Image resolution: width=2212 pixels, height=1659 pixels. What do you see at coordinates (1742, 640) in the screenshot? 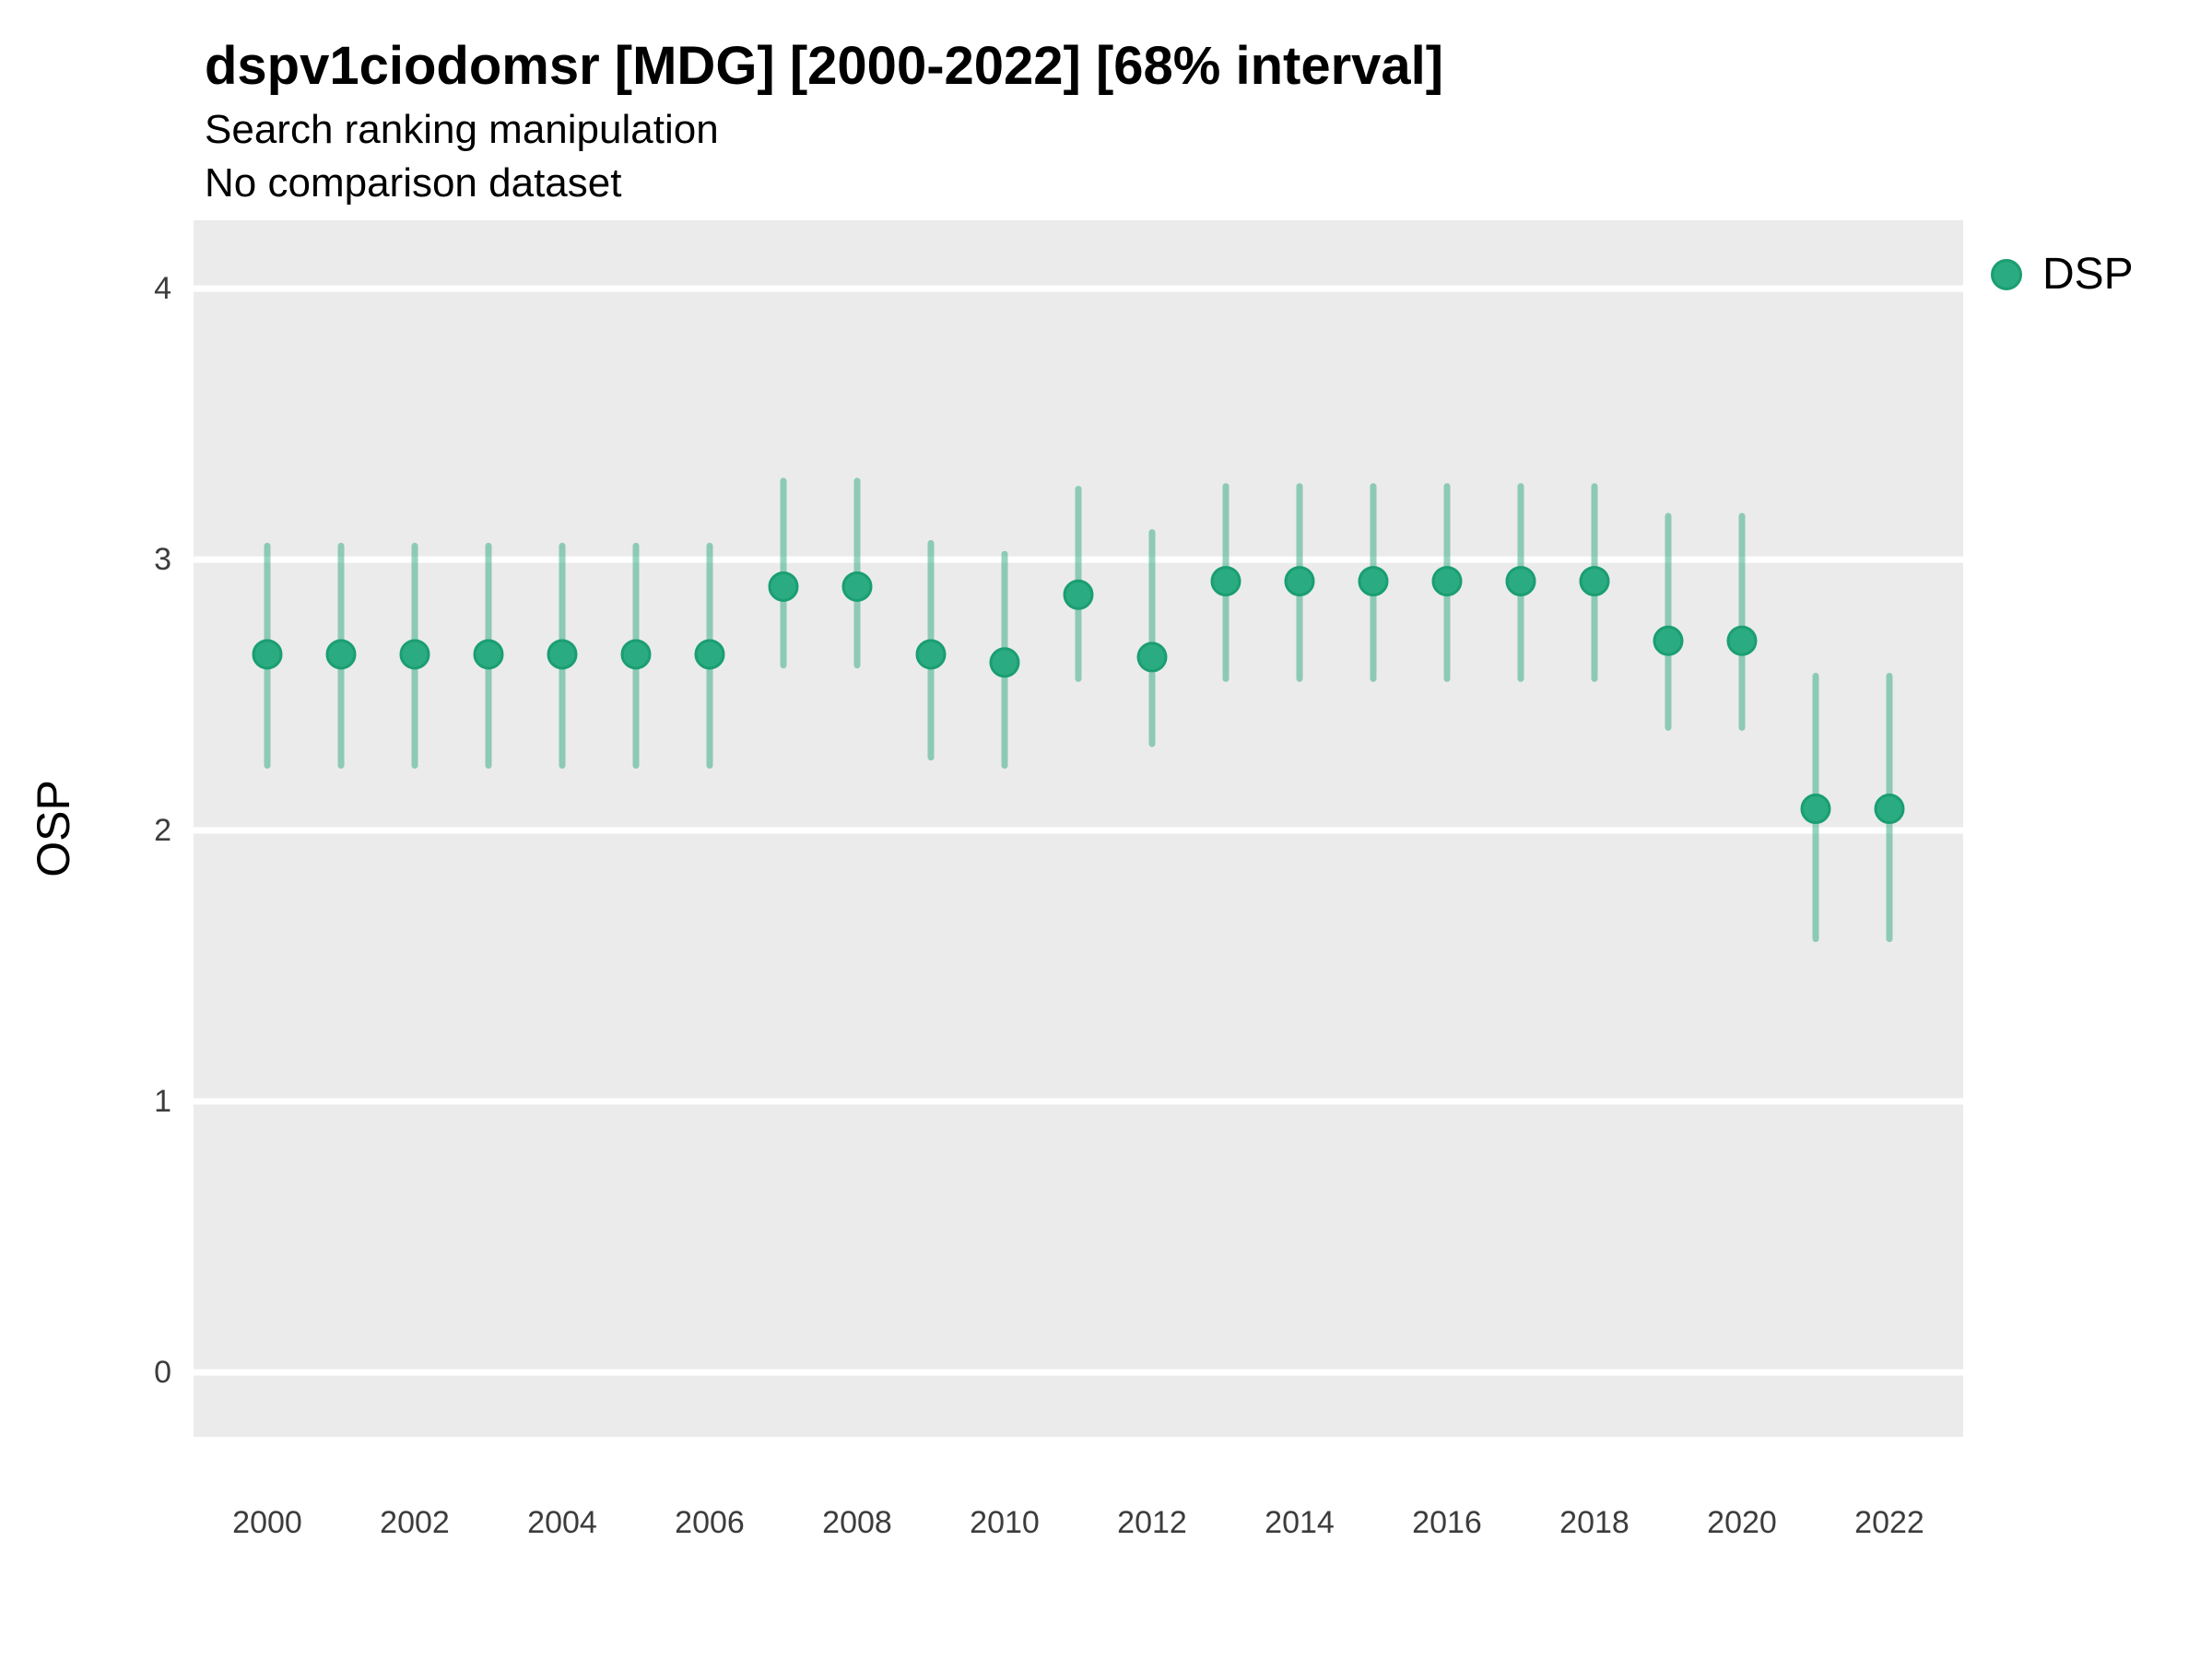
I see `data-point-2020` at bounding box center [1742, 640].